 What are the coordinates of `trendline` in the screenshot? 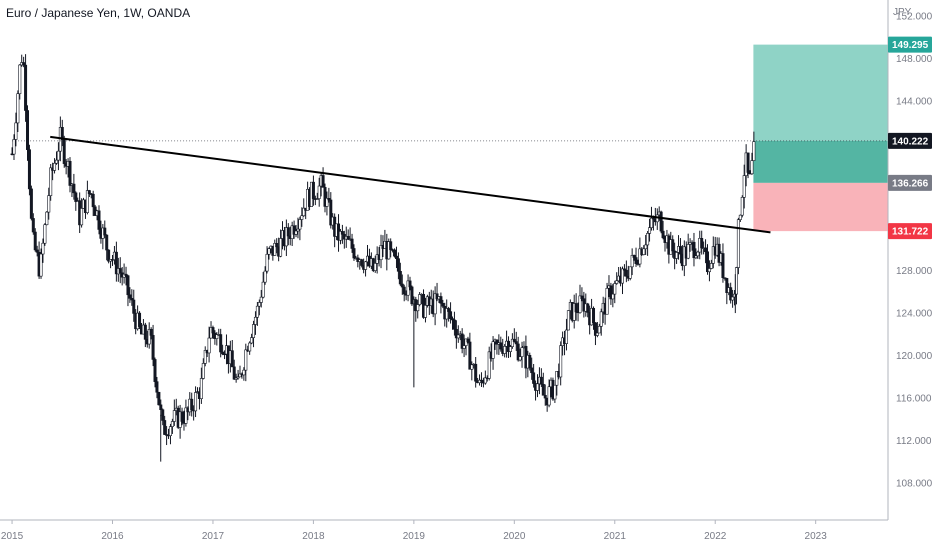 It's located at (410, 184).